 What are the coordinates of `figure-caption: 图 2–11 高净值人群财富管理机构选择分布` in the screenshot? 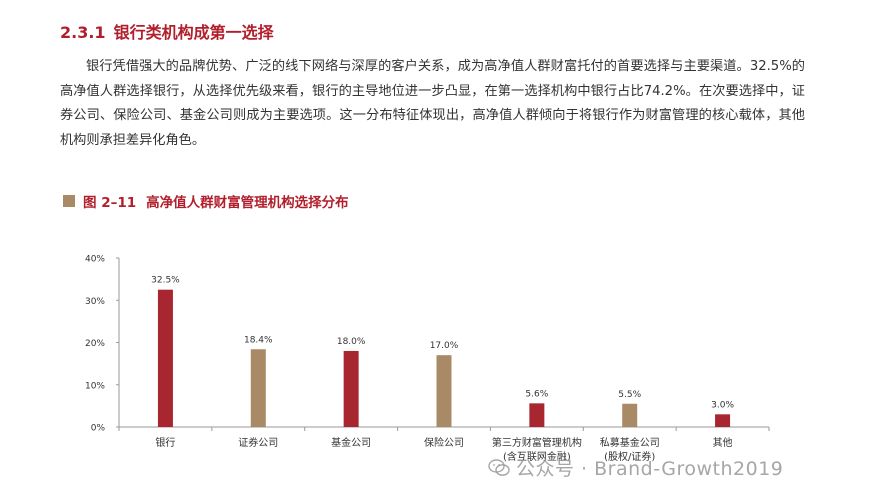 It's located at (206, 201).